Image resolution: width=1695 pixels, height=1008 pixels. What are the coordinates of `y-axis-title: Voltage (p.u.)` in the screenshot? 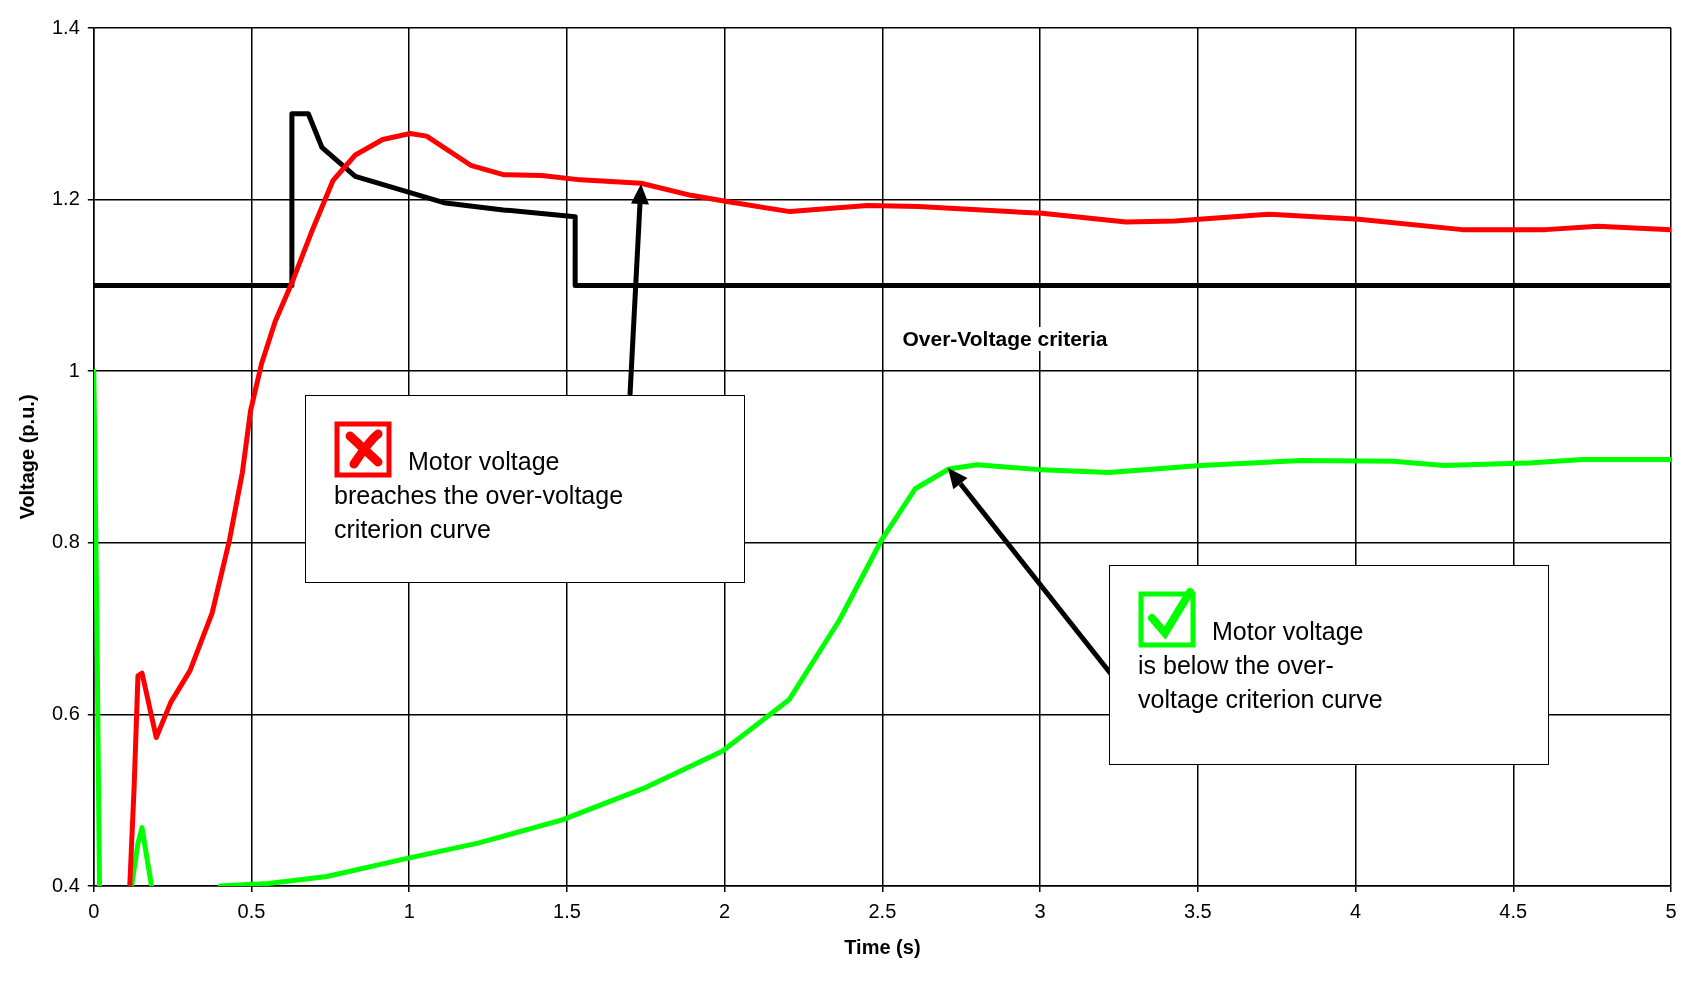 It's located at (26, 457).